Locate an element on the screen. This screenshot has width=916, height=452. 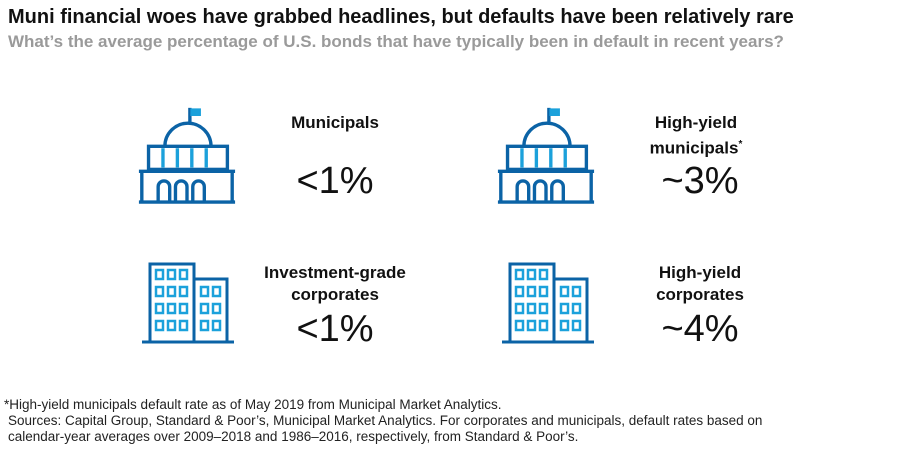
item-value-investment-grade-corporates: <1% is located at coordinates (335, 329).